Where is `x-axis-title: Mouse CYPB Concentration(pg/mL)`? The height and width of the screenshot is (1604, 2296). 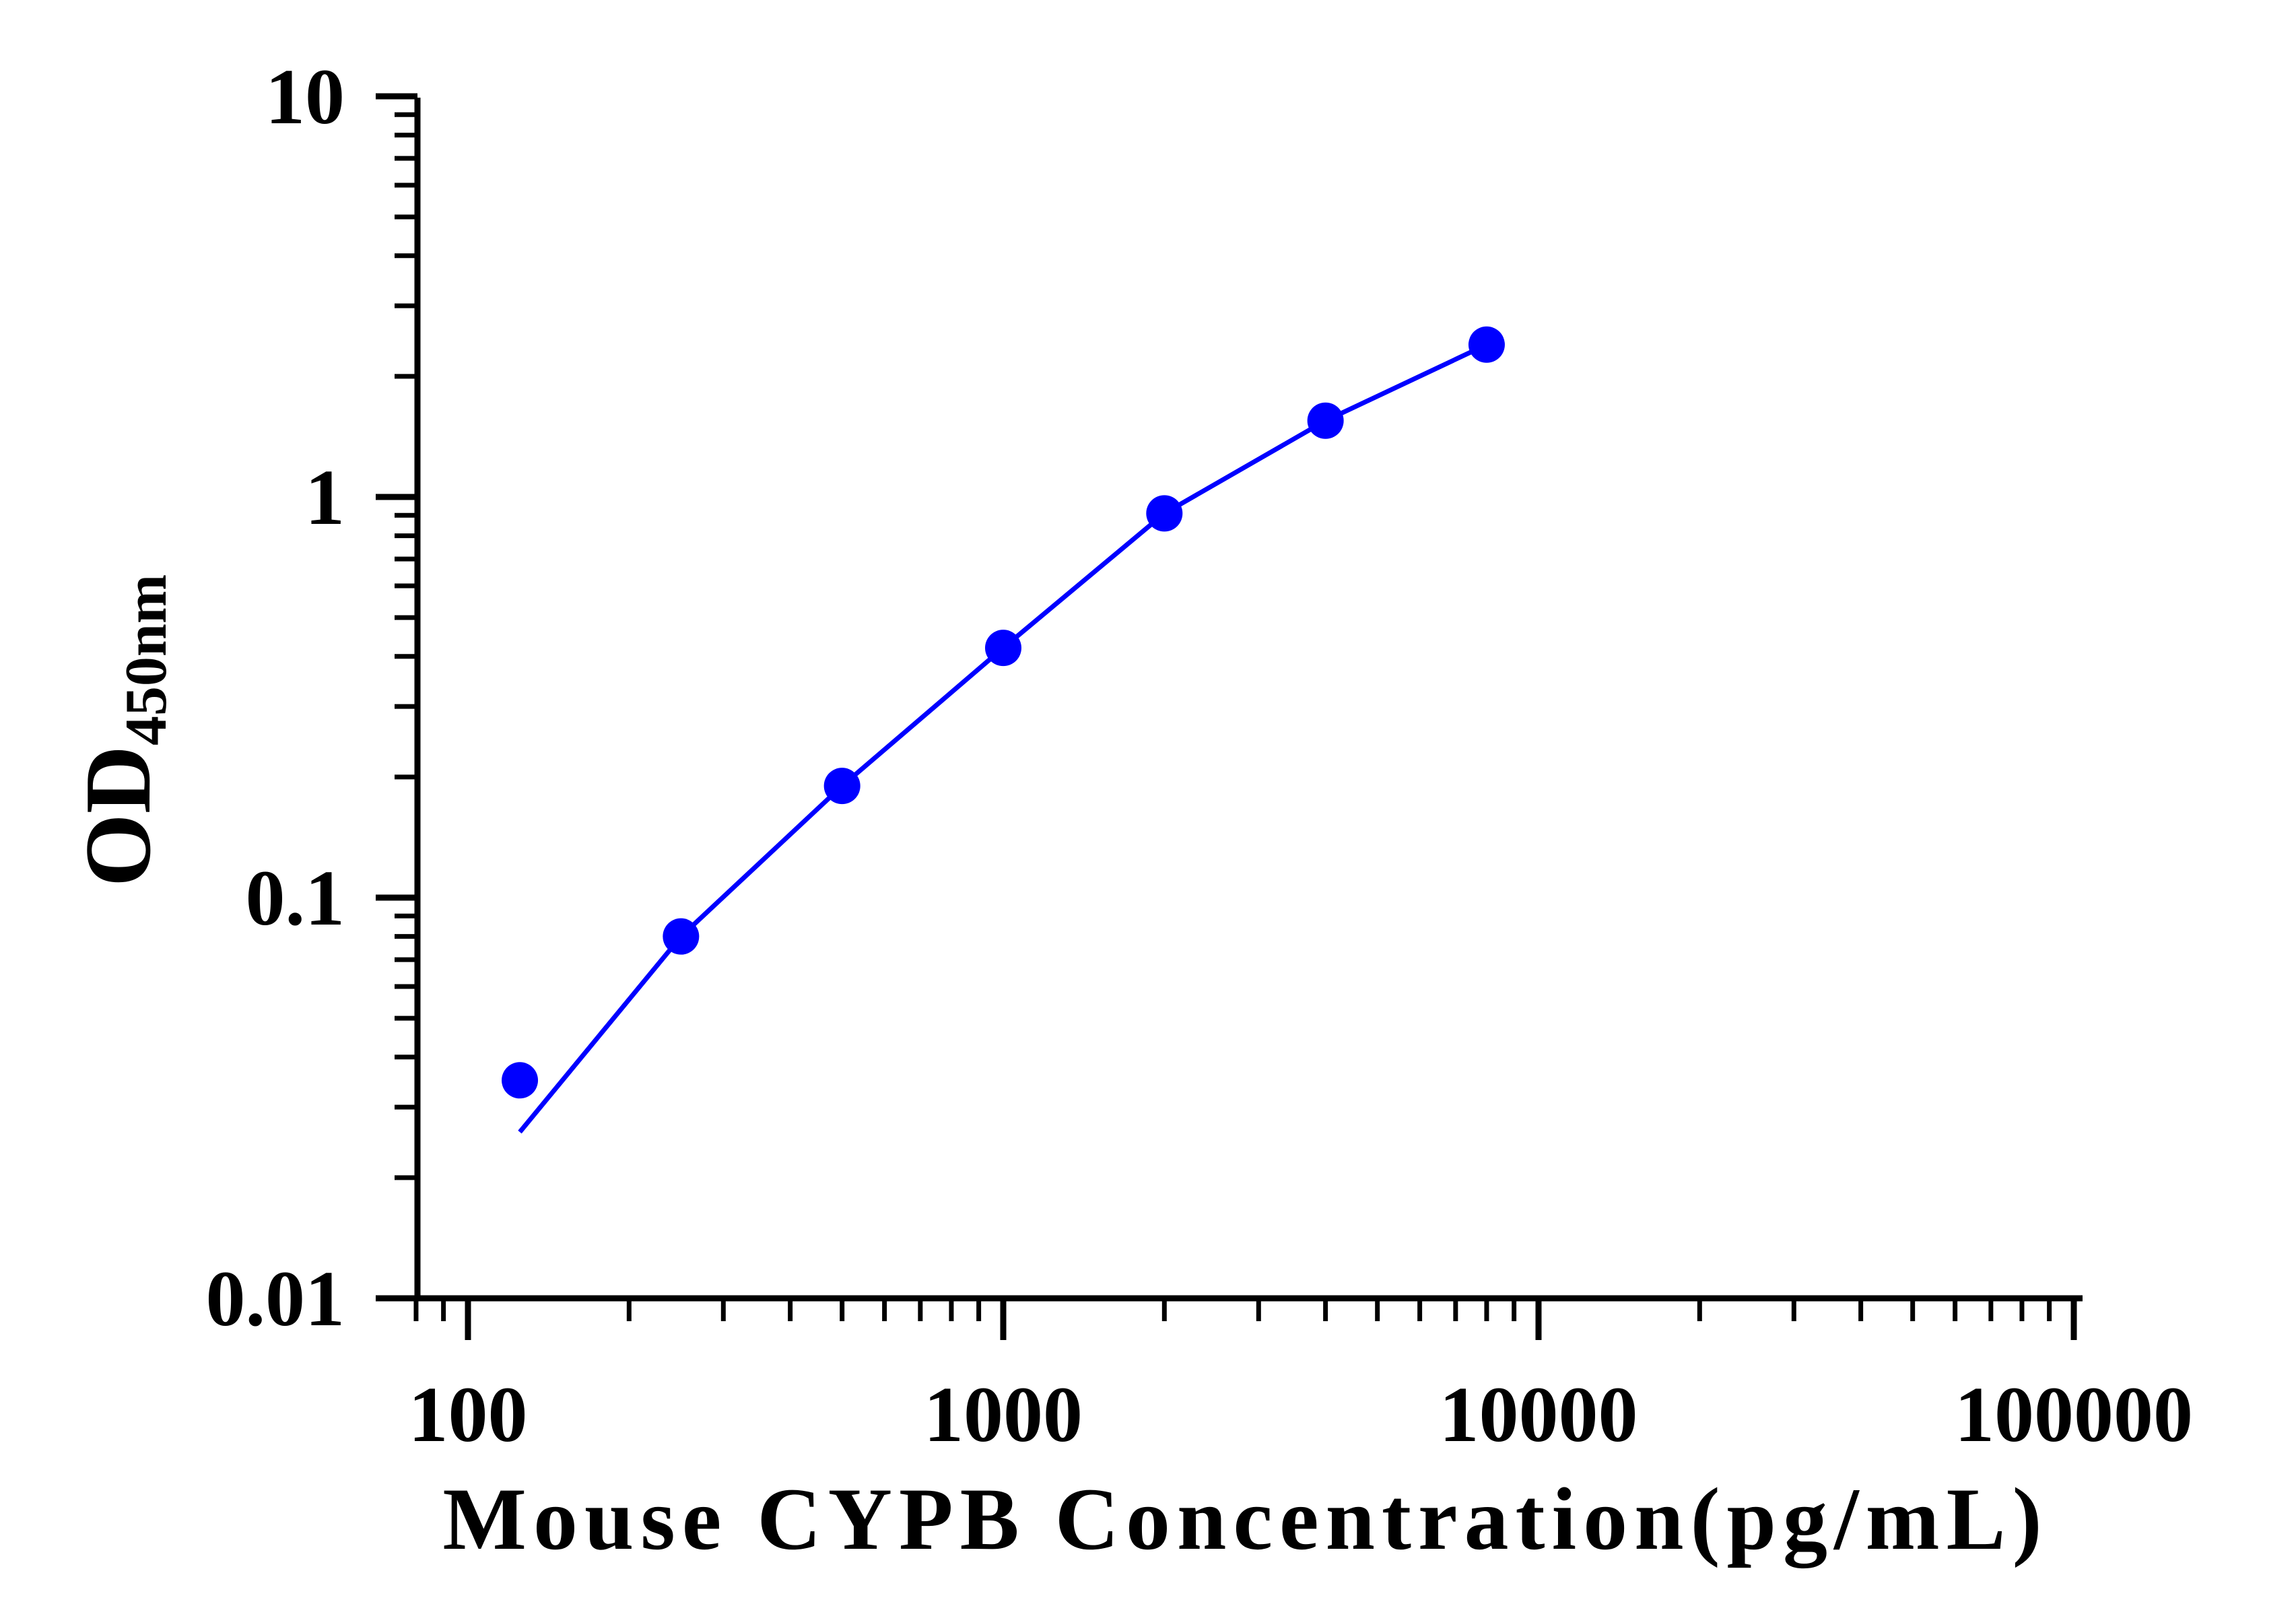 x-axis-title: Mouse CYPB Concentration(pg/mL) is located at coordinates (1245, 1519).